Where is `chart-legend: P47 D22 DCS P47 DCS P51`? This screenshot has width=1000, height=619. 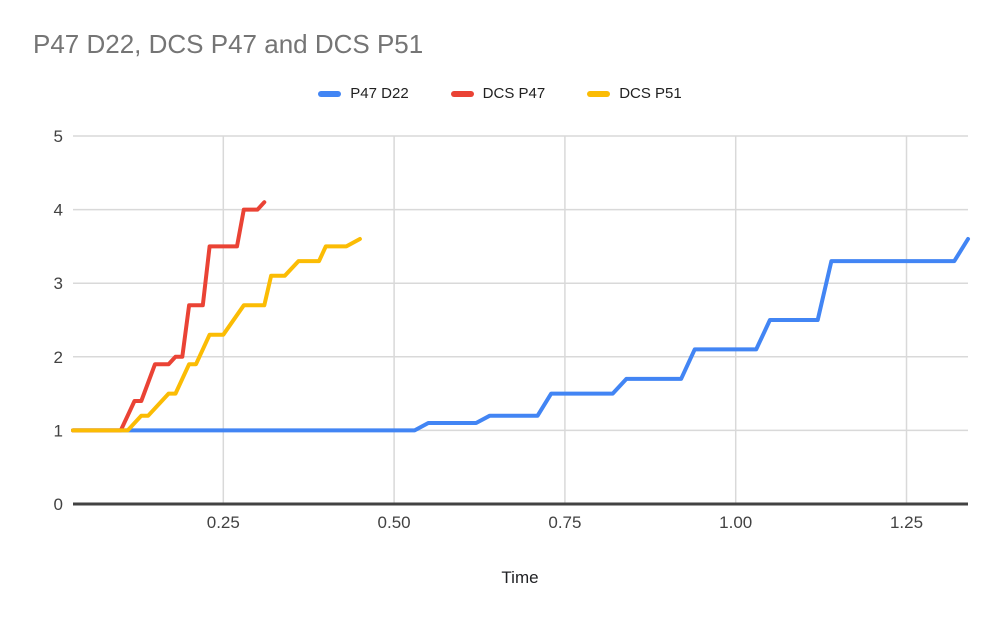
chart-legend: P47 D22 DCS P47 DCS P51 is located at coordinates (500, 93).